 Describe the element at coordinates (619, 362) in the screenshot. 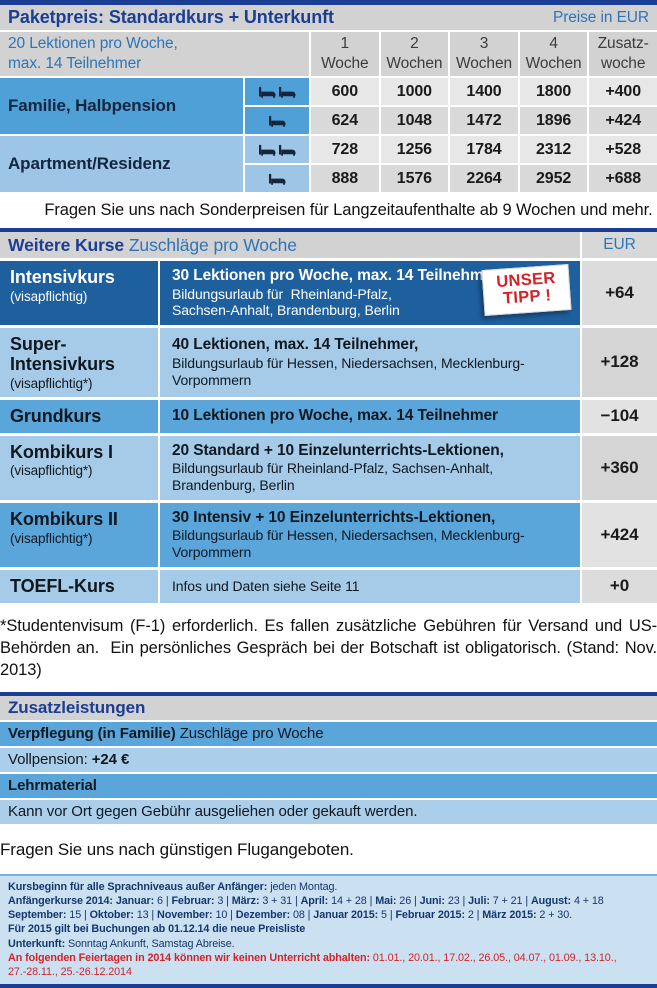

I see `course-price: +128` at that location.